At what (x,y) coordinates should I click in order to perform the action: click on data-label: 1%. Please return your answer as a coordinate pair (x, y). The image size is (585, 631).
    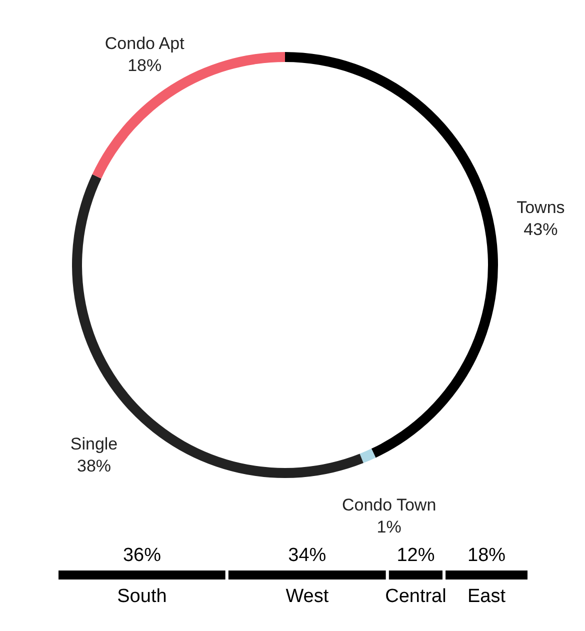
    Looking at the image, I should click on (389, 526).